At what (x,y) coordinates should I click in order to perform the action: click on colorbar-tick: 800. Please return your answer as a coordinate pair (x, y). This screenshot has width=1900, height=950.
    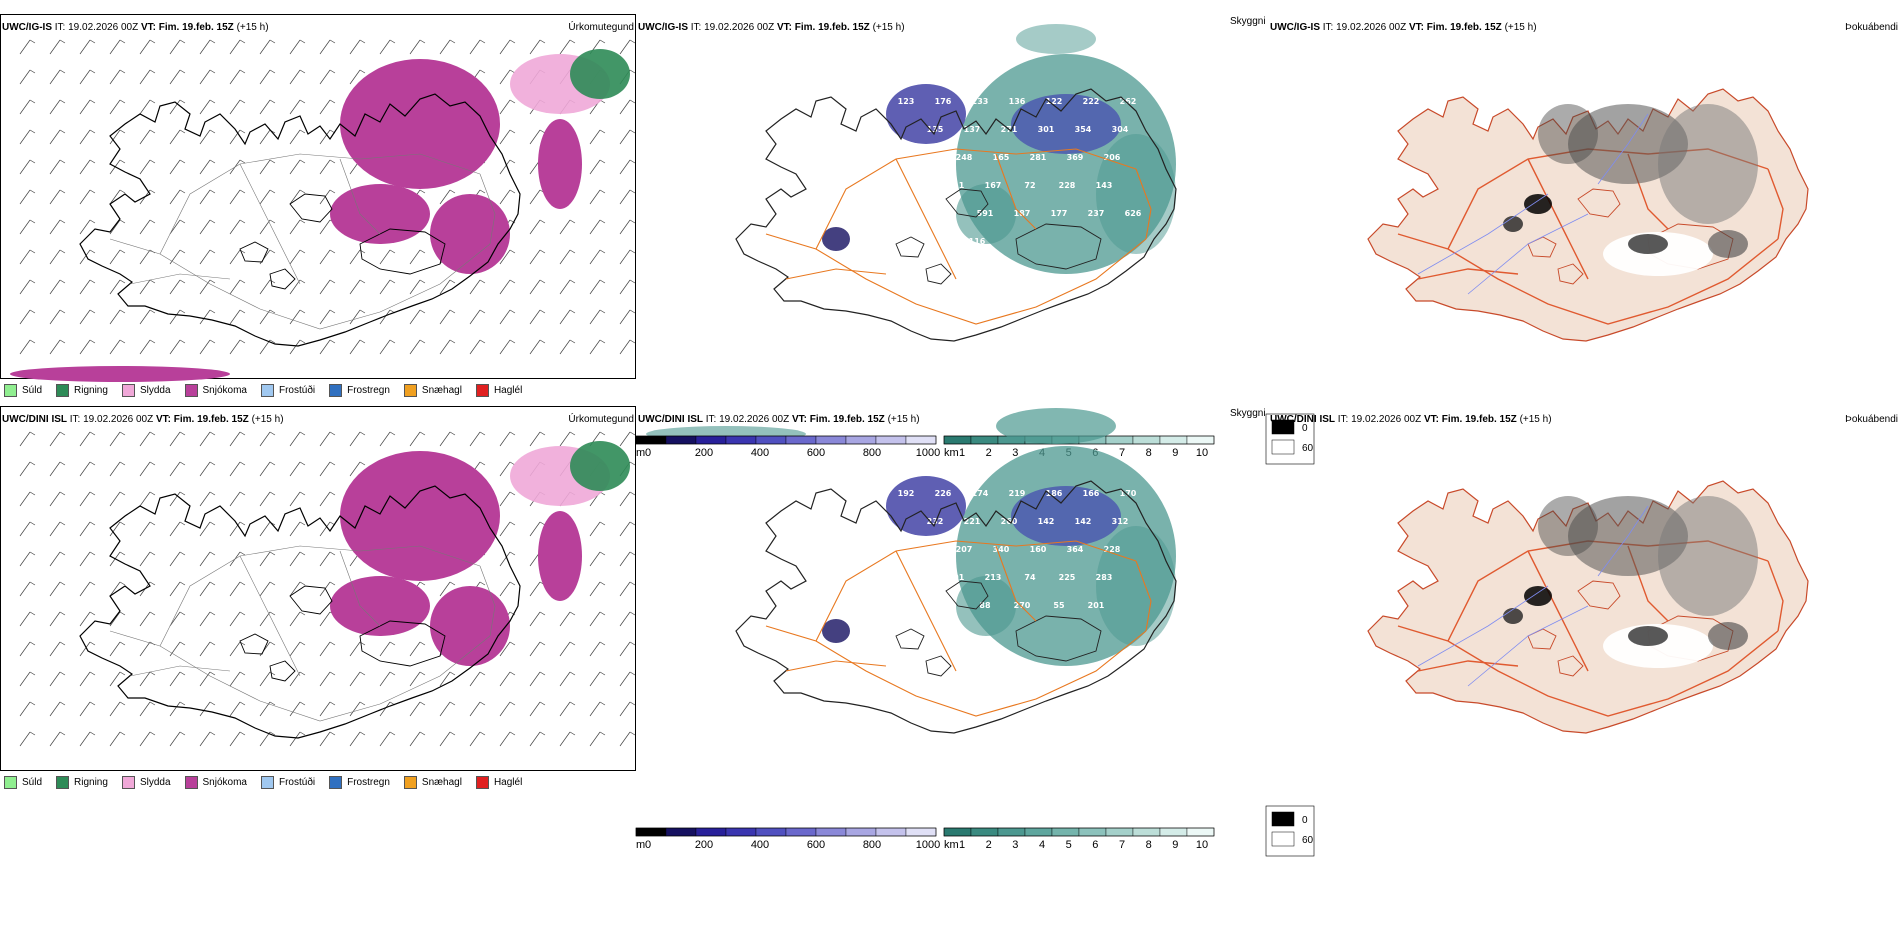
    Looking at the image, I should click on (872, 453).